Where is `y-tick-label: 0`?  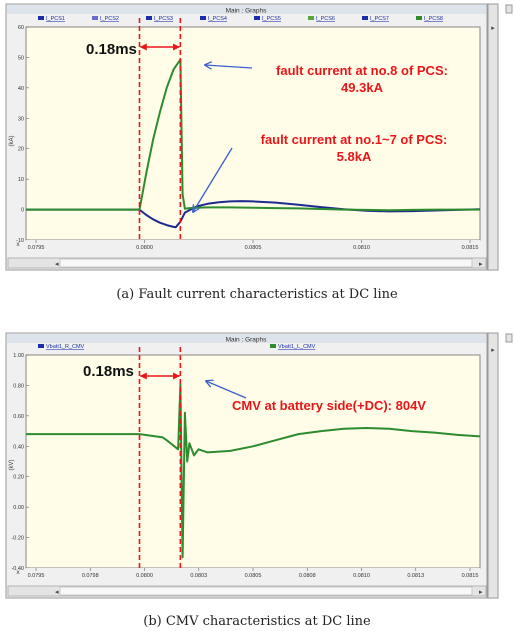
y-tick-label: 0 is located at coordinates (22, 211).